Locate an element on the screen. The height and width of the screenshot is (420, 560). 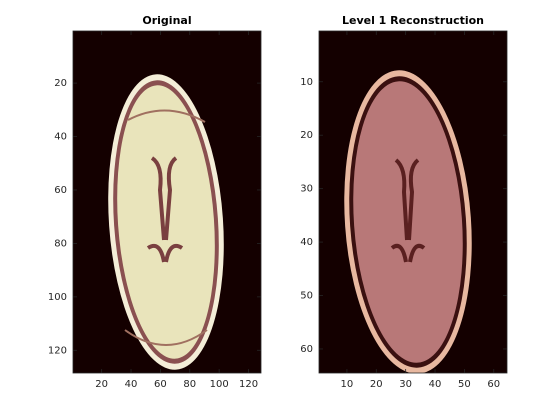
y-tick-label: 10 is located at coordinates (306, 82).